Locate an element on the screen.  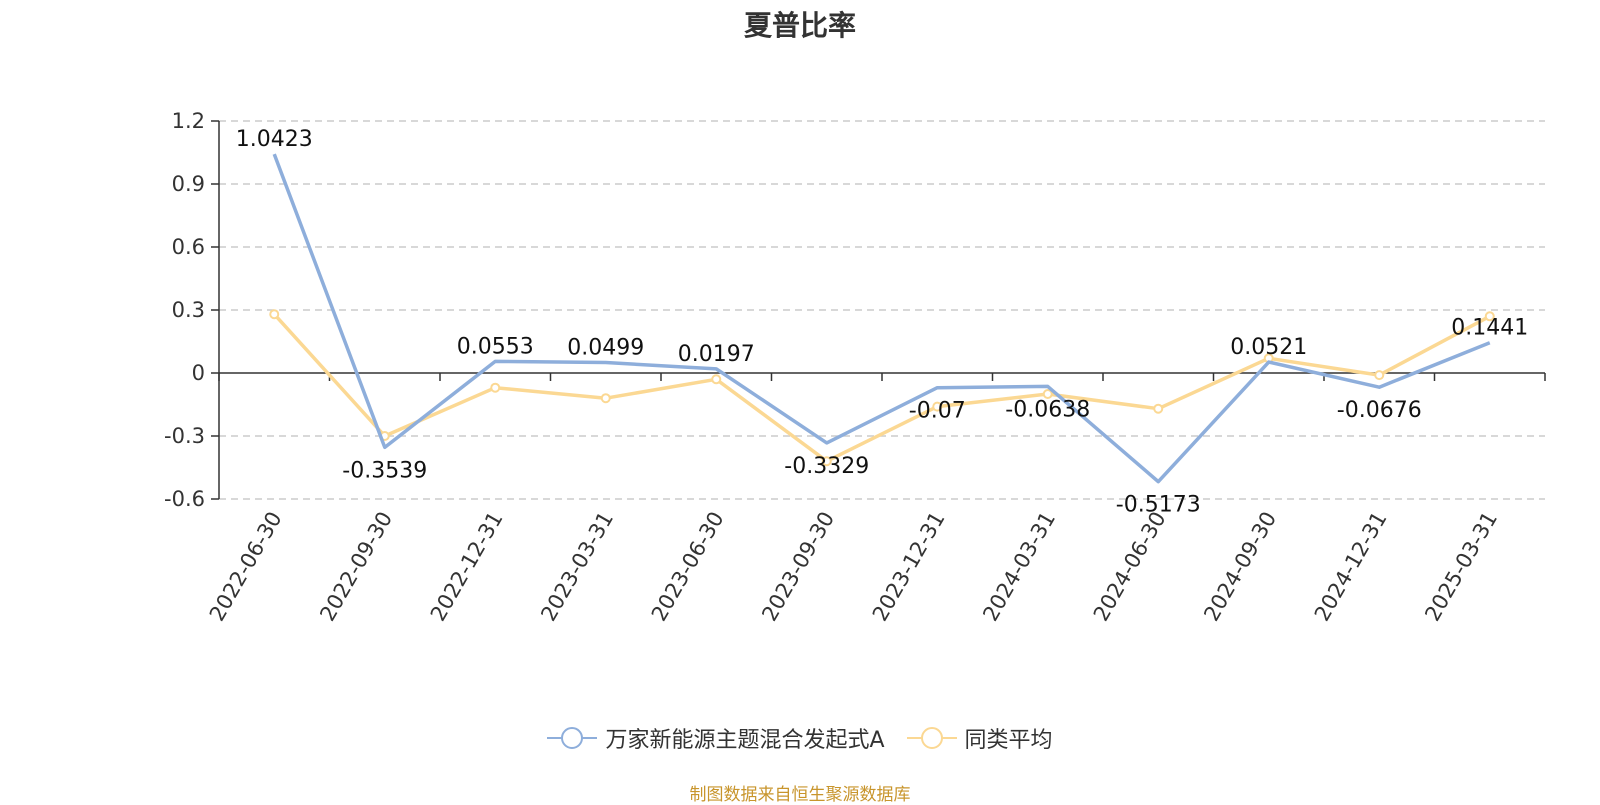
data-label-fund: -0.0676 is located at coordinates (1379, 410).